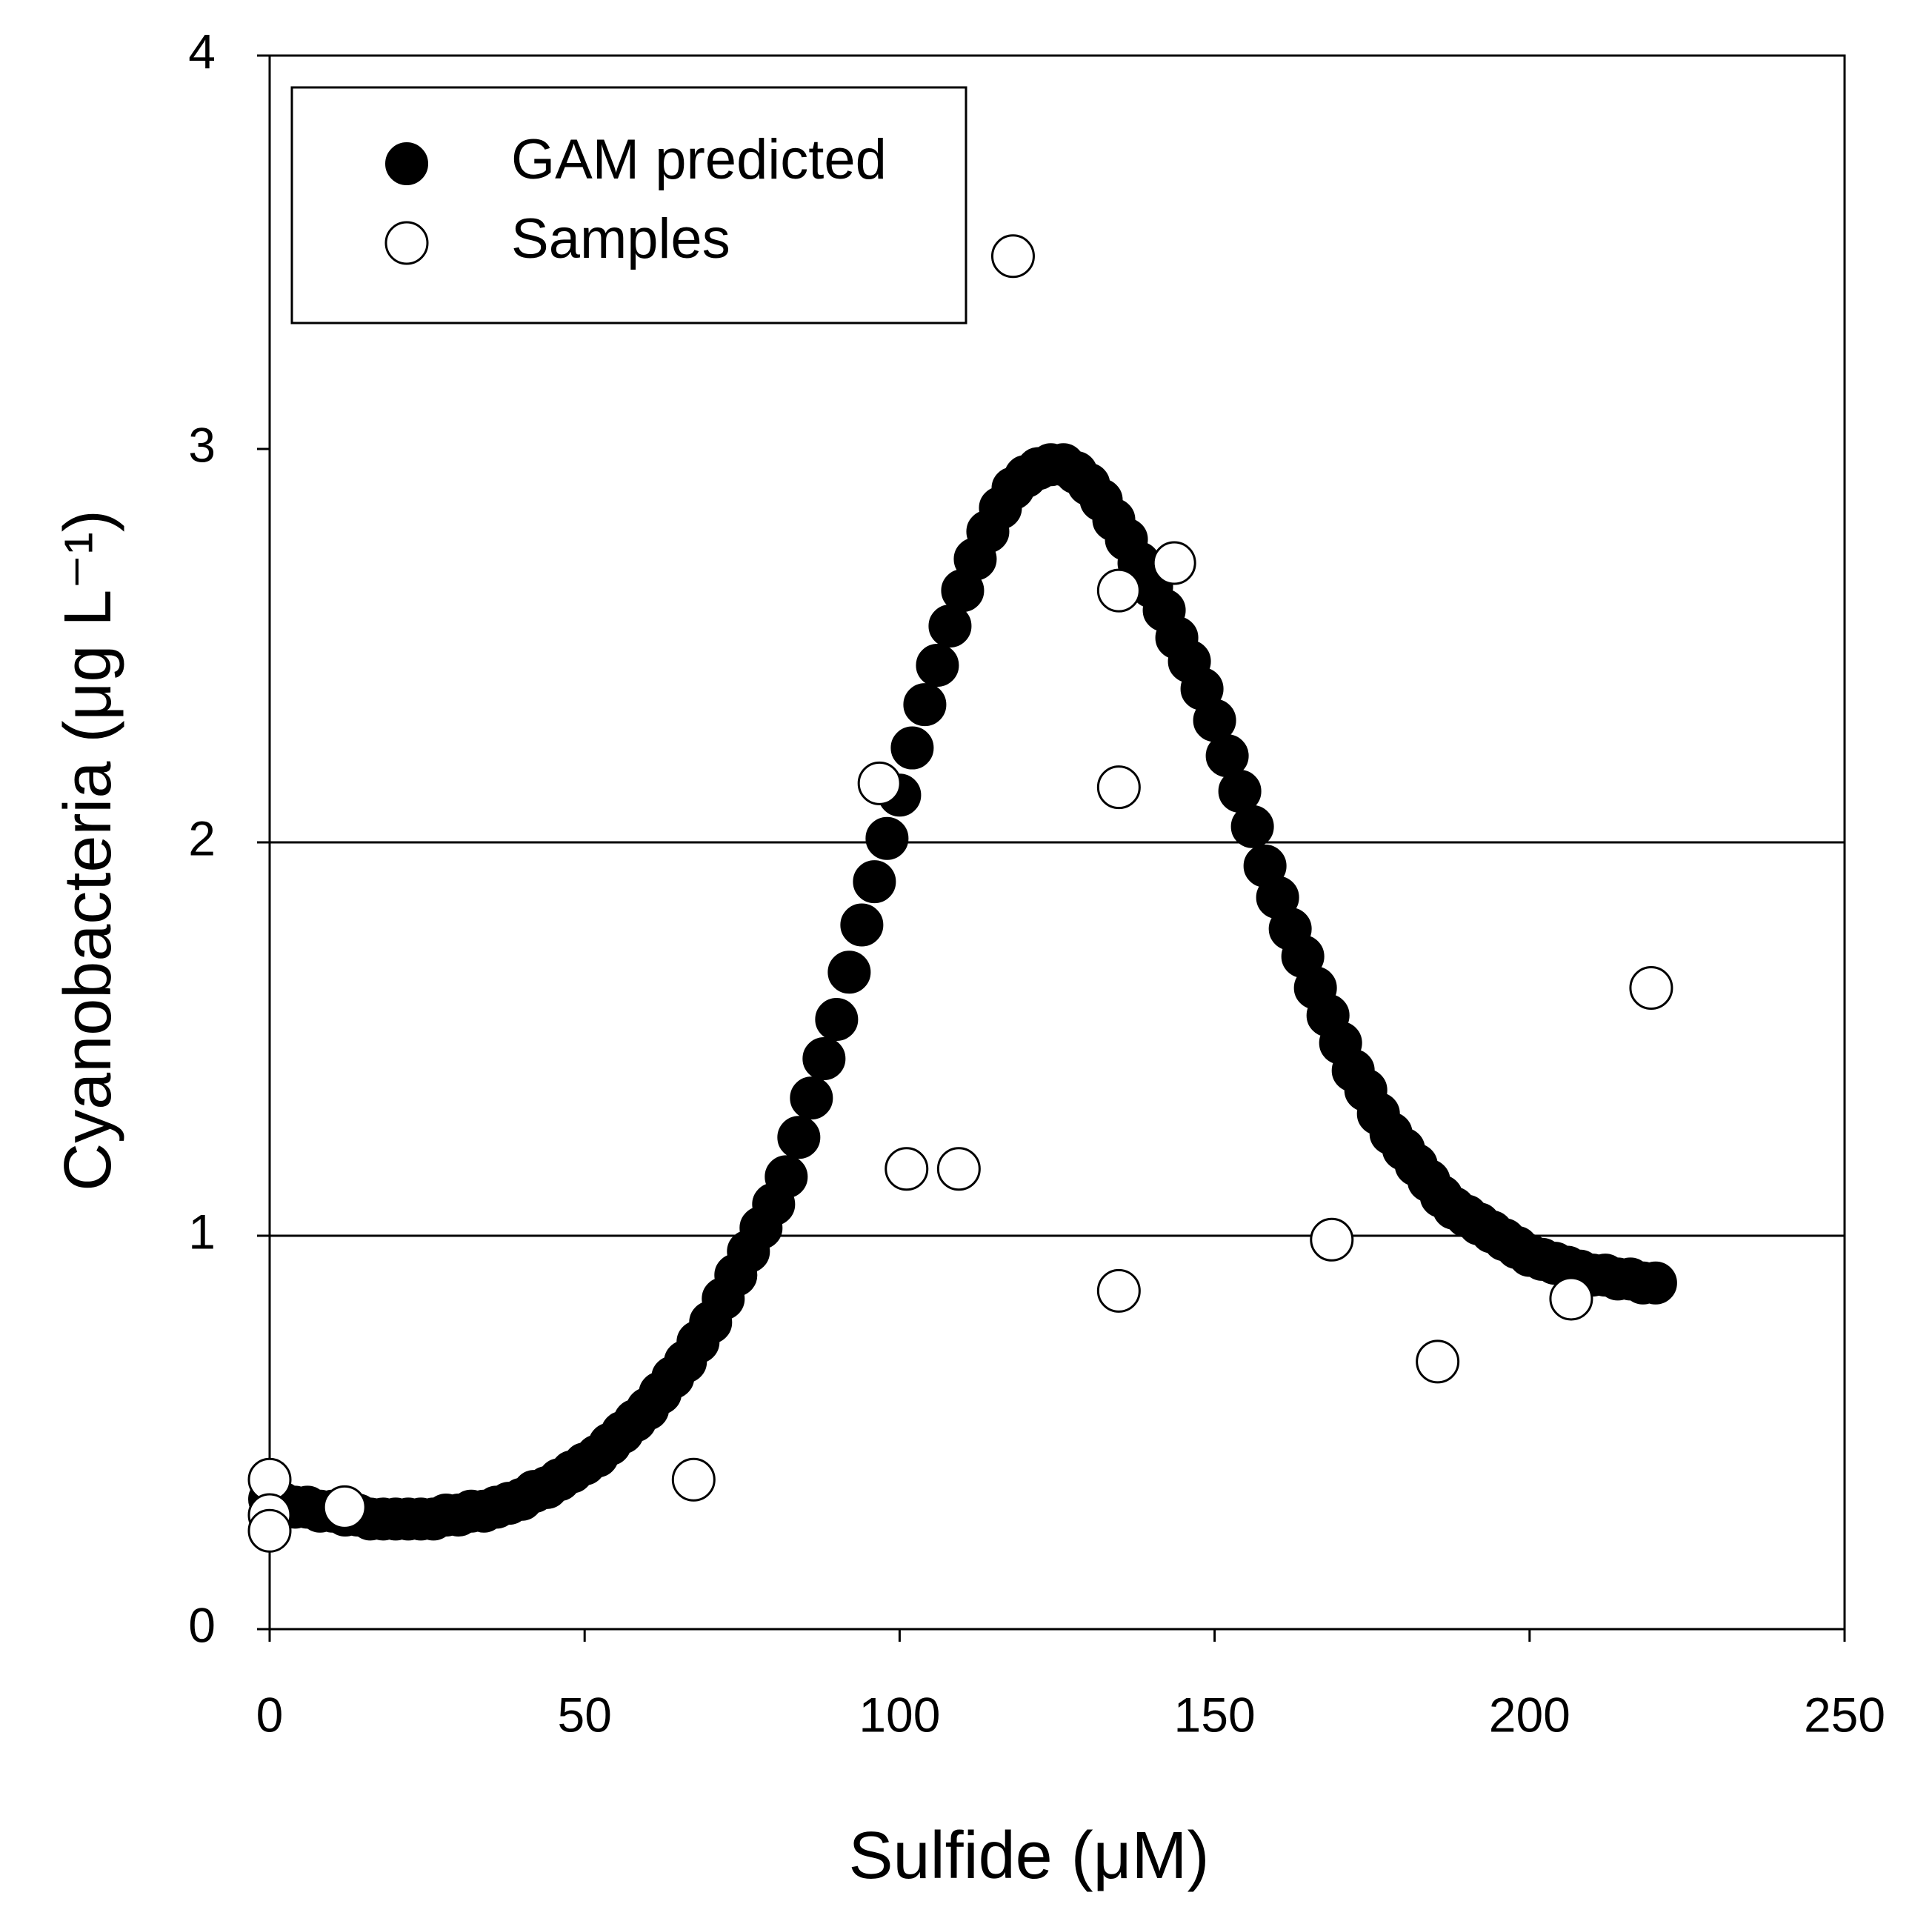 Image resolution: width=1932 pixels, height=1924 pixels. Describe the element at coordinates (899, 1714) in the screenshot. I see `x-tick-label: 100` at that location.